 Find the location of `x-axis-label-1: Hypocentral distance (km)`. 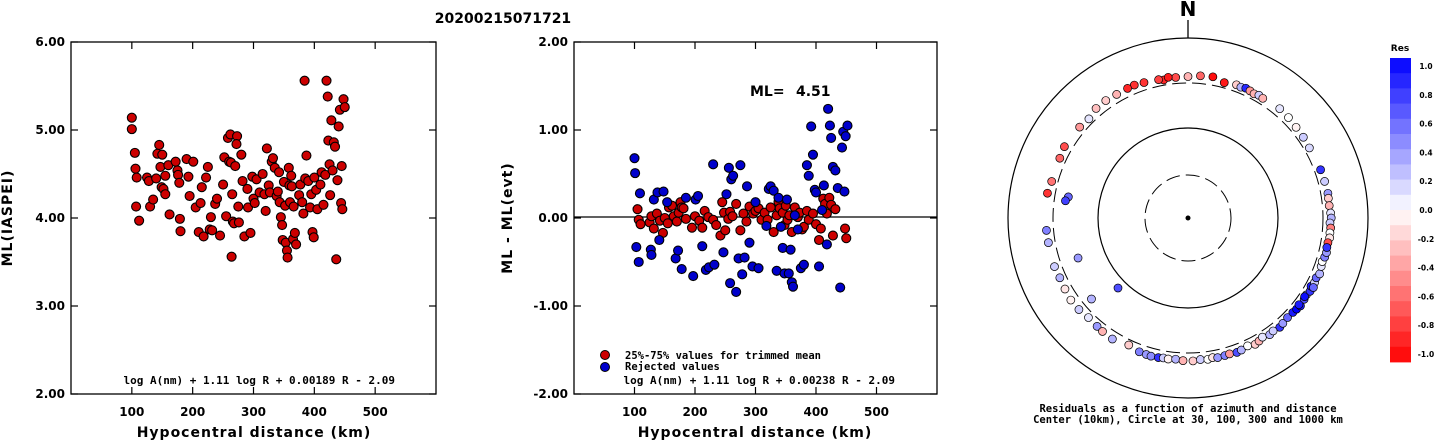

x-axis-label-1: Hypocentral distance (km) is located at coordinates (254, 433).